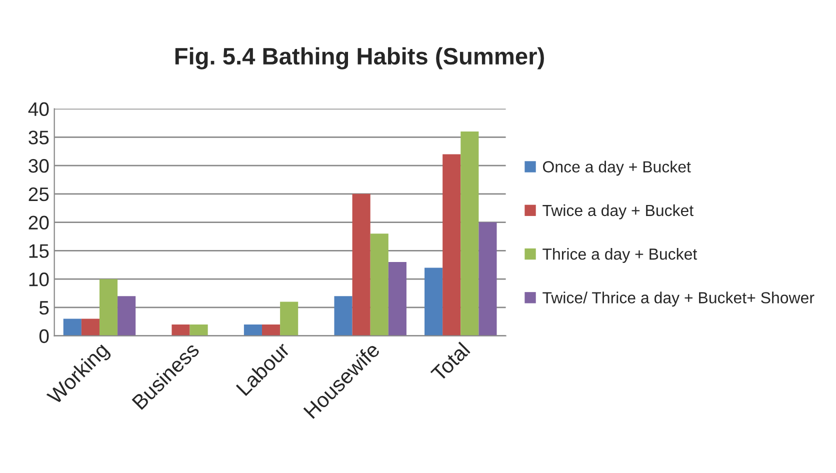  I want to click on legend-label: Twice a day + Bucket, so click(618, 212).